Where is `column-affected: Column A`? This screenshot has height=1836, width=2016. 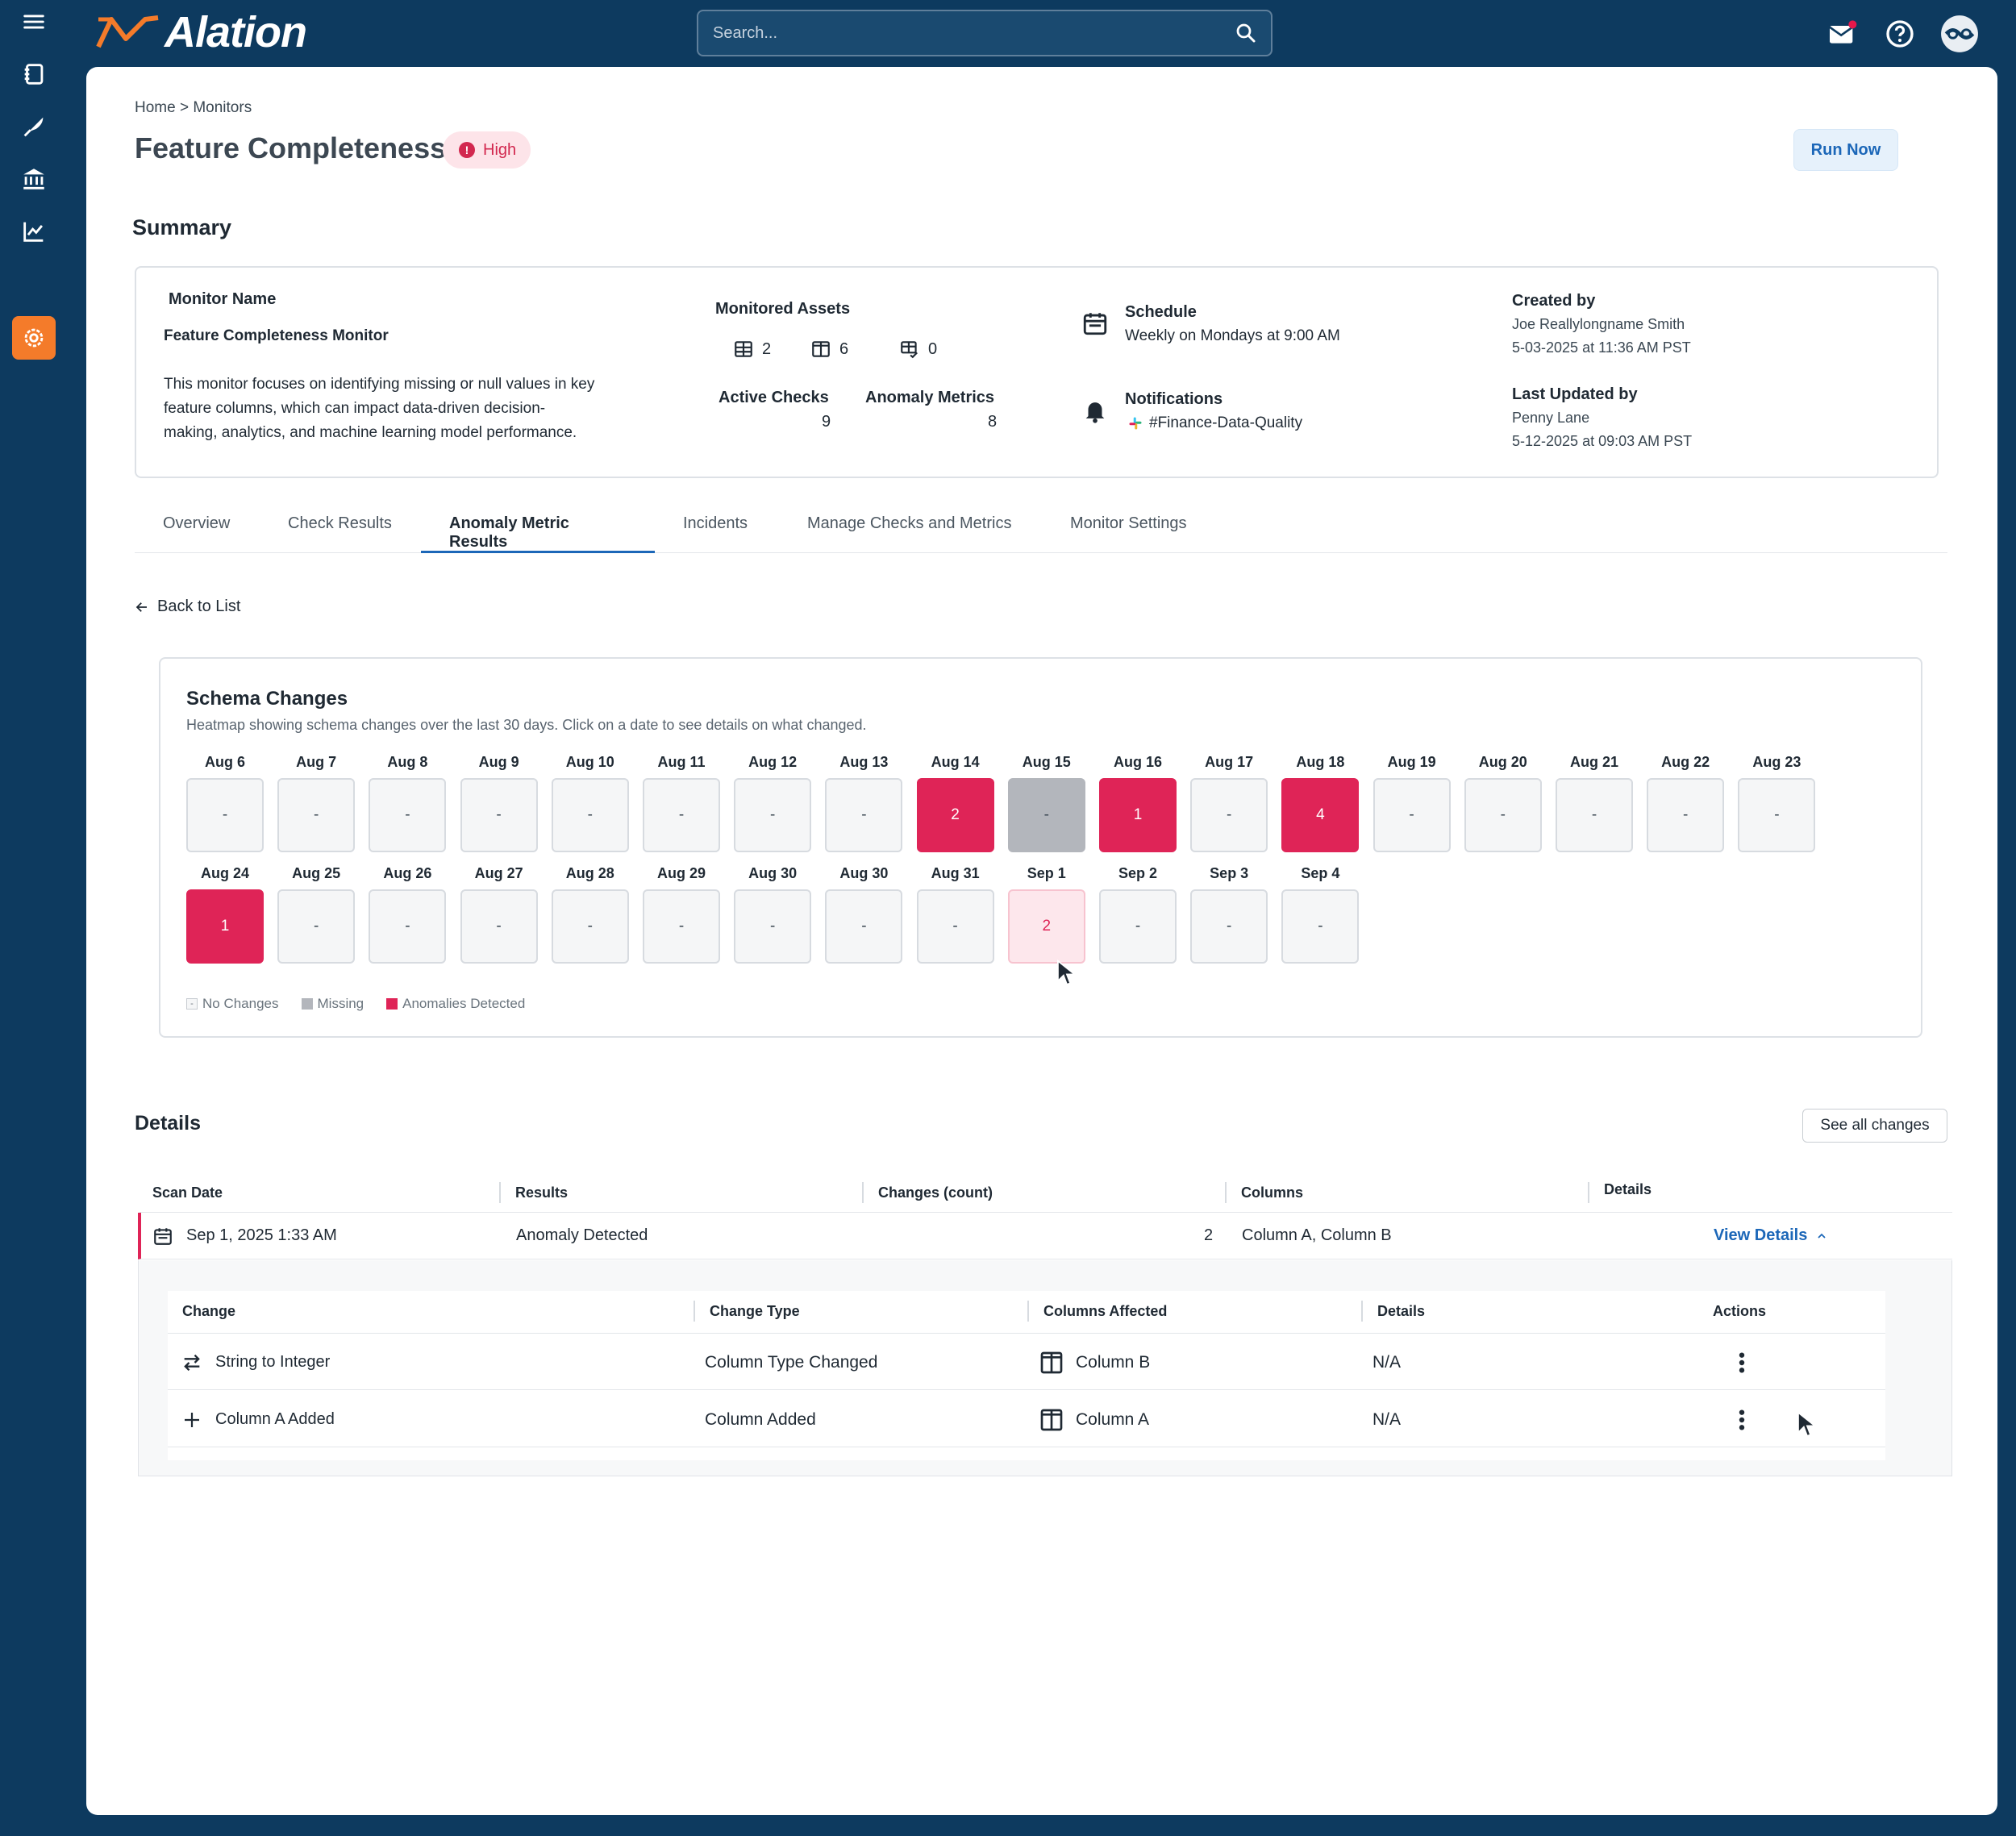
column-affected: Column A is located at coordinates (1113, 1420).